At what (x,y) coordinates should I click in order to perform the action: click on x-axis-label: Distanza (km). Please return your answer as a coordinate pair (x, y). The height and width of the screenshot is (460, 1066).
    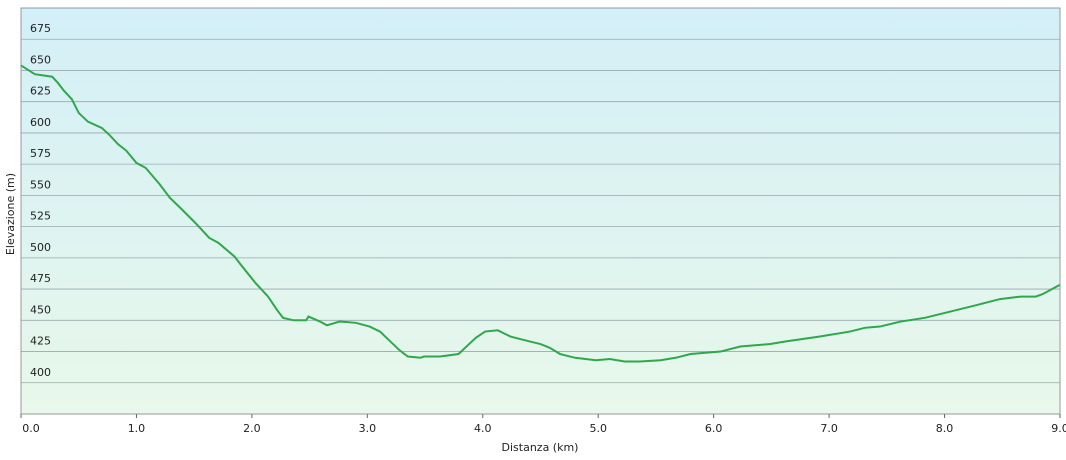
    Looking at the image, I should click on (540, 447).